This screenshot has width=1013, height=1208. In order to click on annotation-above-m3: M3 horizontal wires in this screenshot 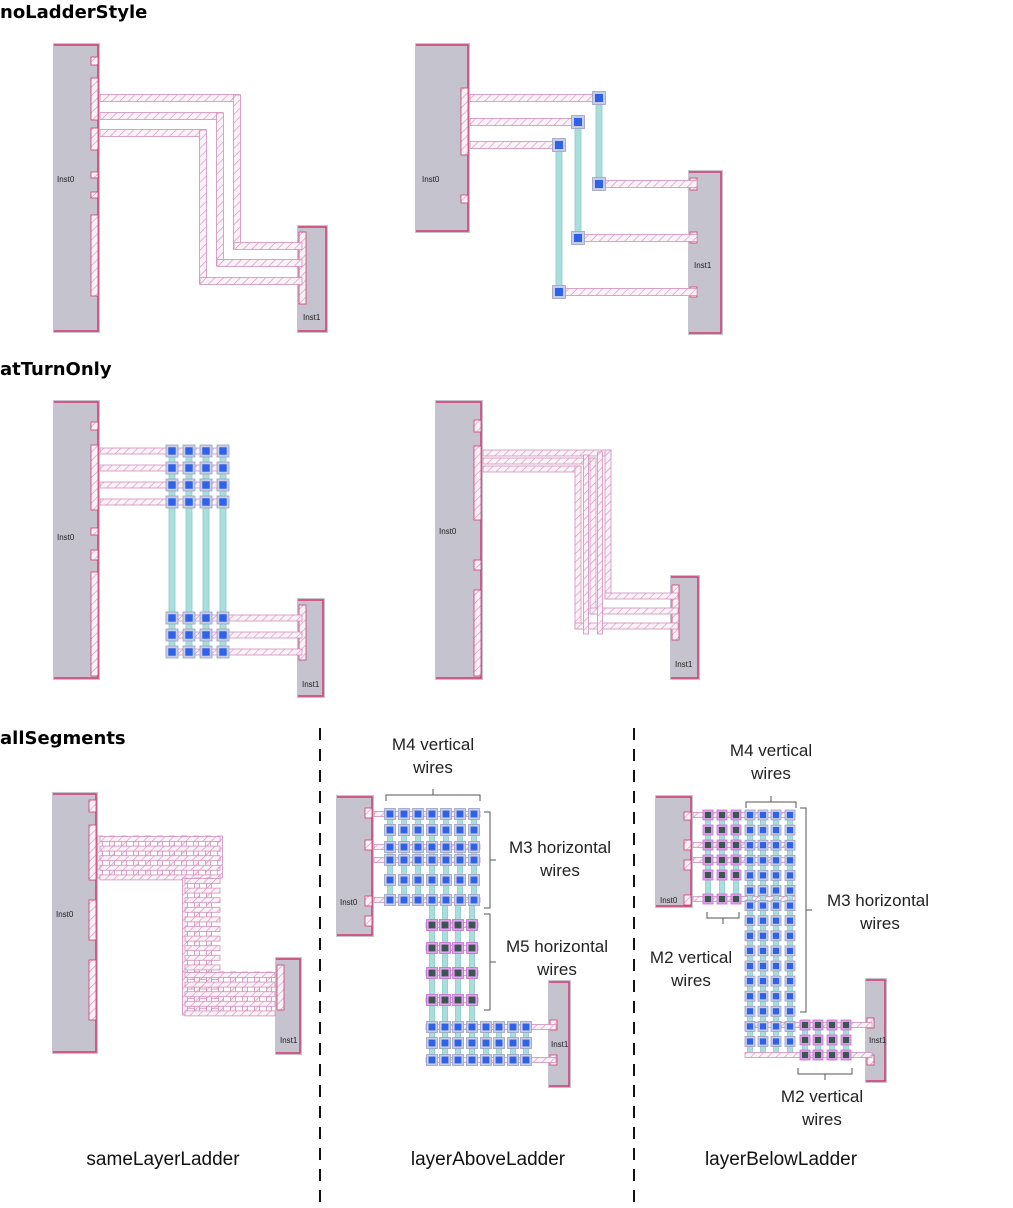, I will do `click(547, 860)`.